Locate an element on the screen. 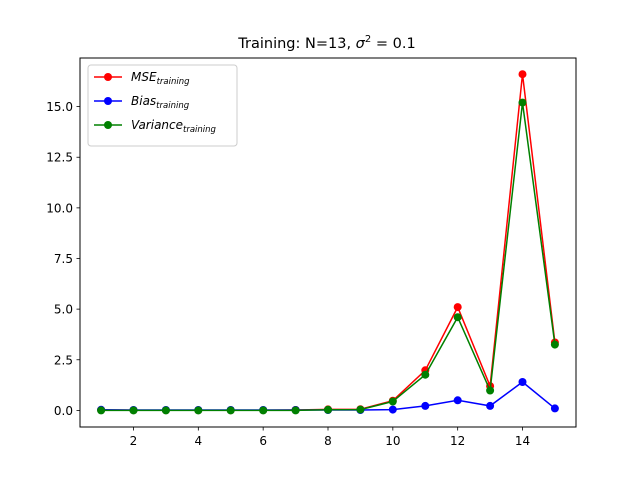  legend-label-mse: MSEtraining is located at coordinates (160, 78).